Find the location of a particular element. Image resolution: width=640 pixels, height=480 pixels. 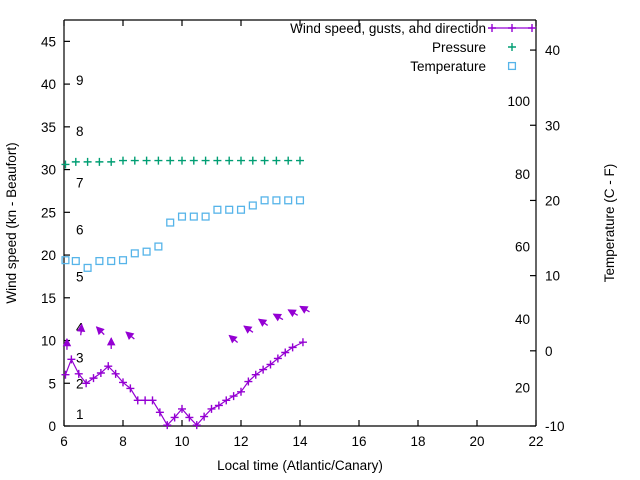

x-tick-label: 12 is located at coordinates (240, 441).